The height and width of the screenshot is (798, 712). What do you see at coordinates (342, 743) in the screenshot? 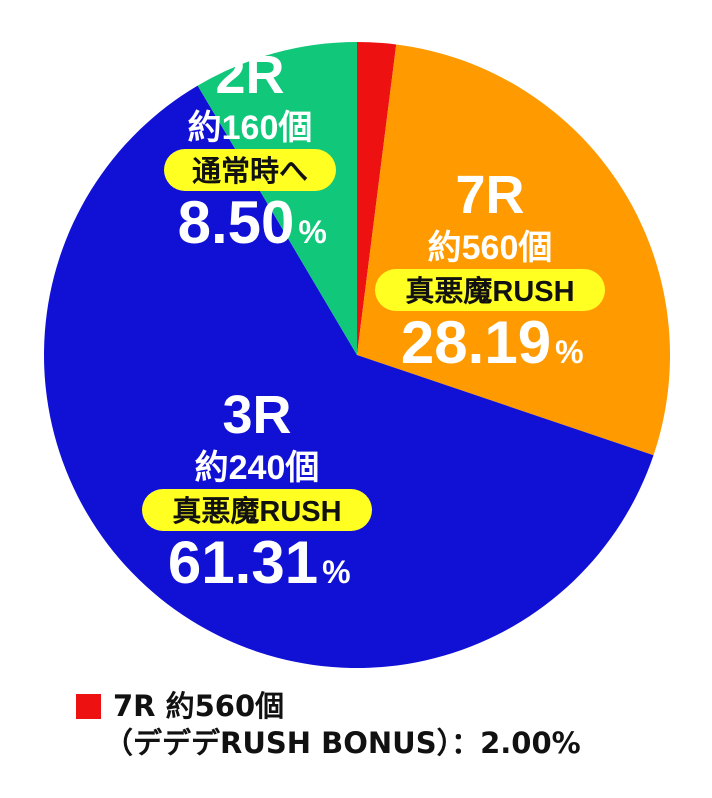
I see `legend-line-2: （デデデRUSH BONUS）：2.00%` at bounding box center [342, 743].